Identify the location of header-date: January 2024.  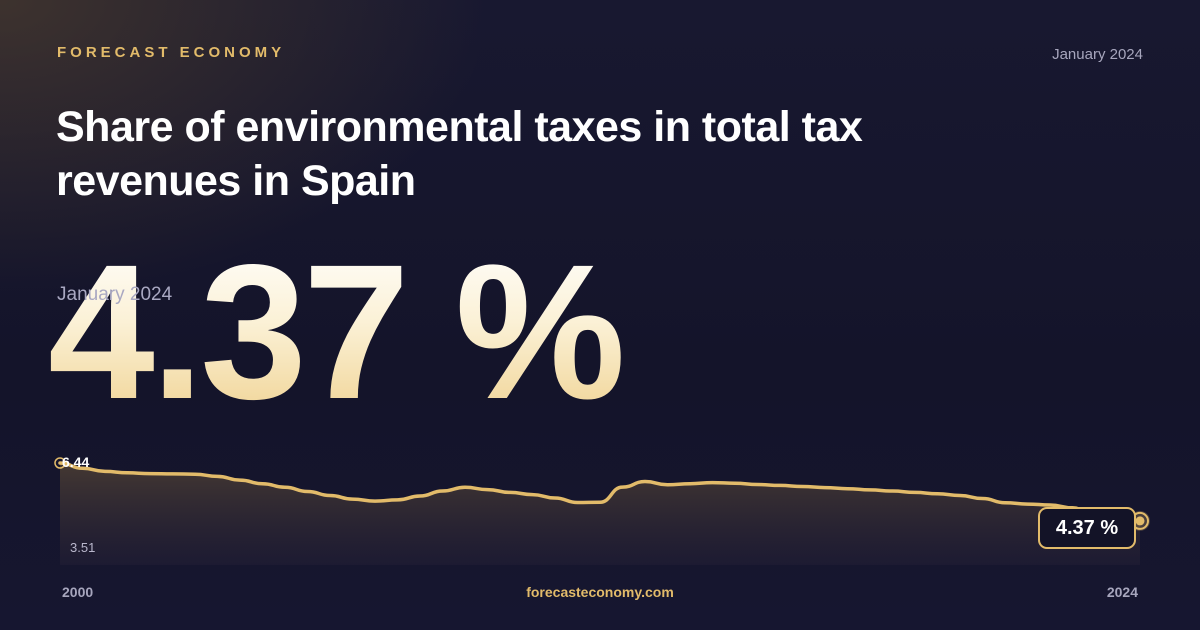
(1097, 54).